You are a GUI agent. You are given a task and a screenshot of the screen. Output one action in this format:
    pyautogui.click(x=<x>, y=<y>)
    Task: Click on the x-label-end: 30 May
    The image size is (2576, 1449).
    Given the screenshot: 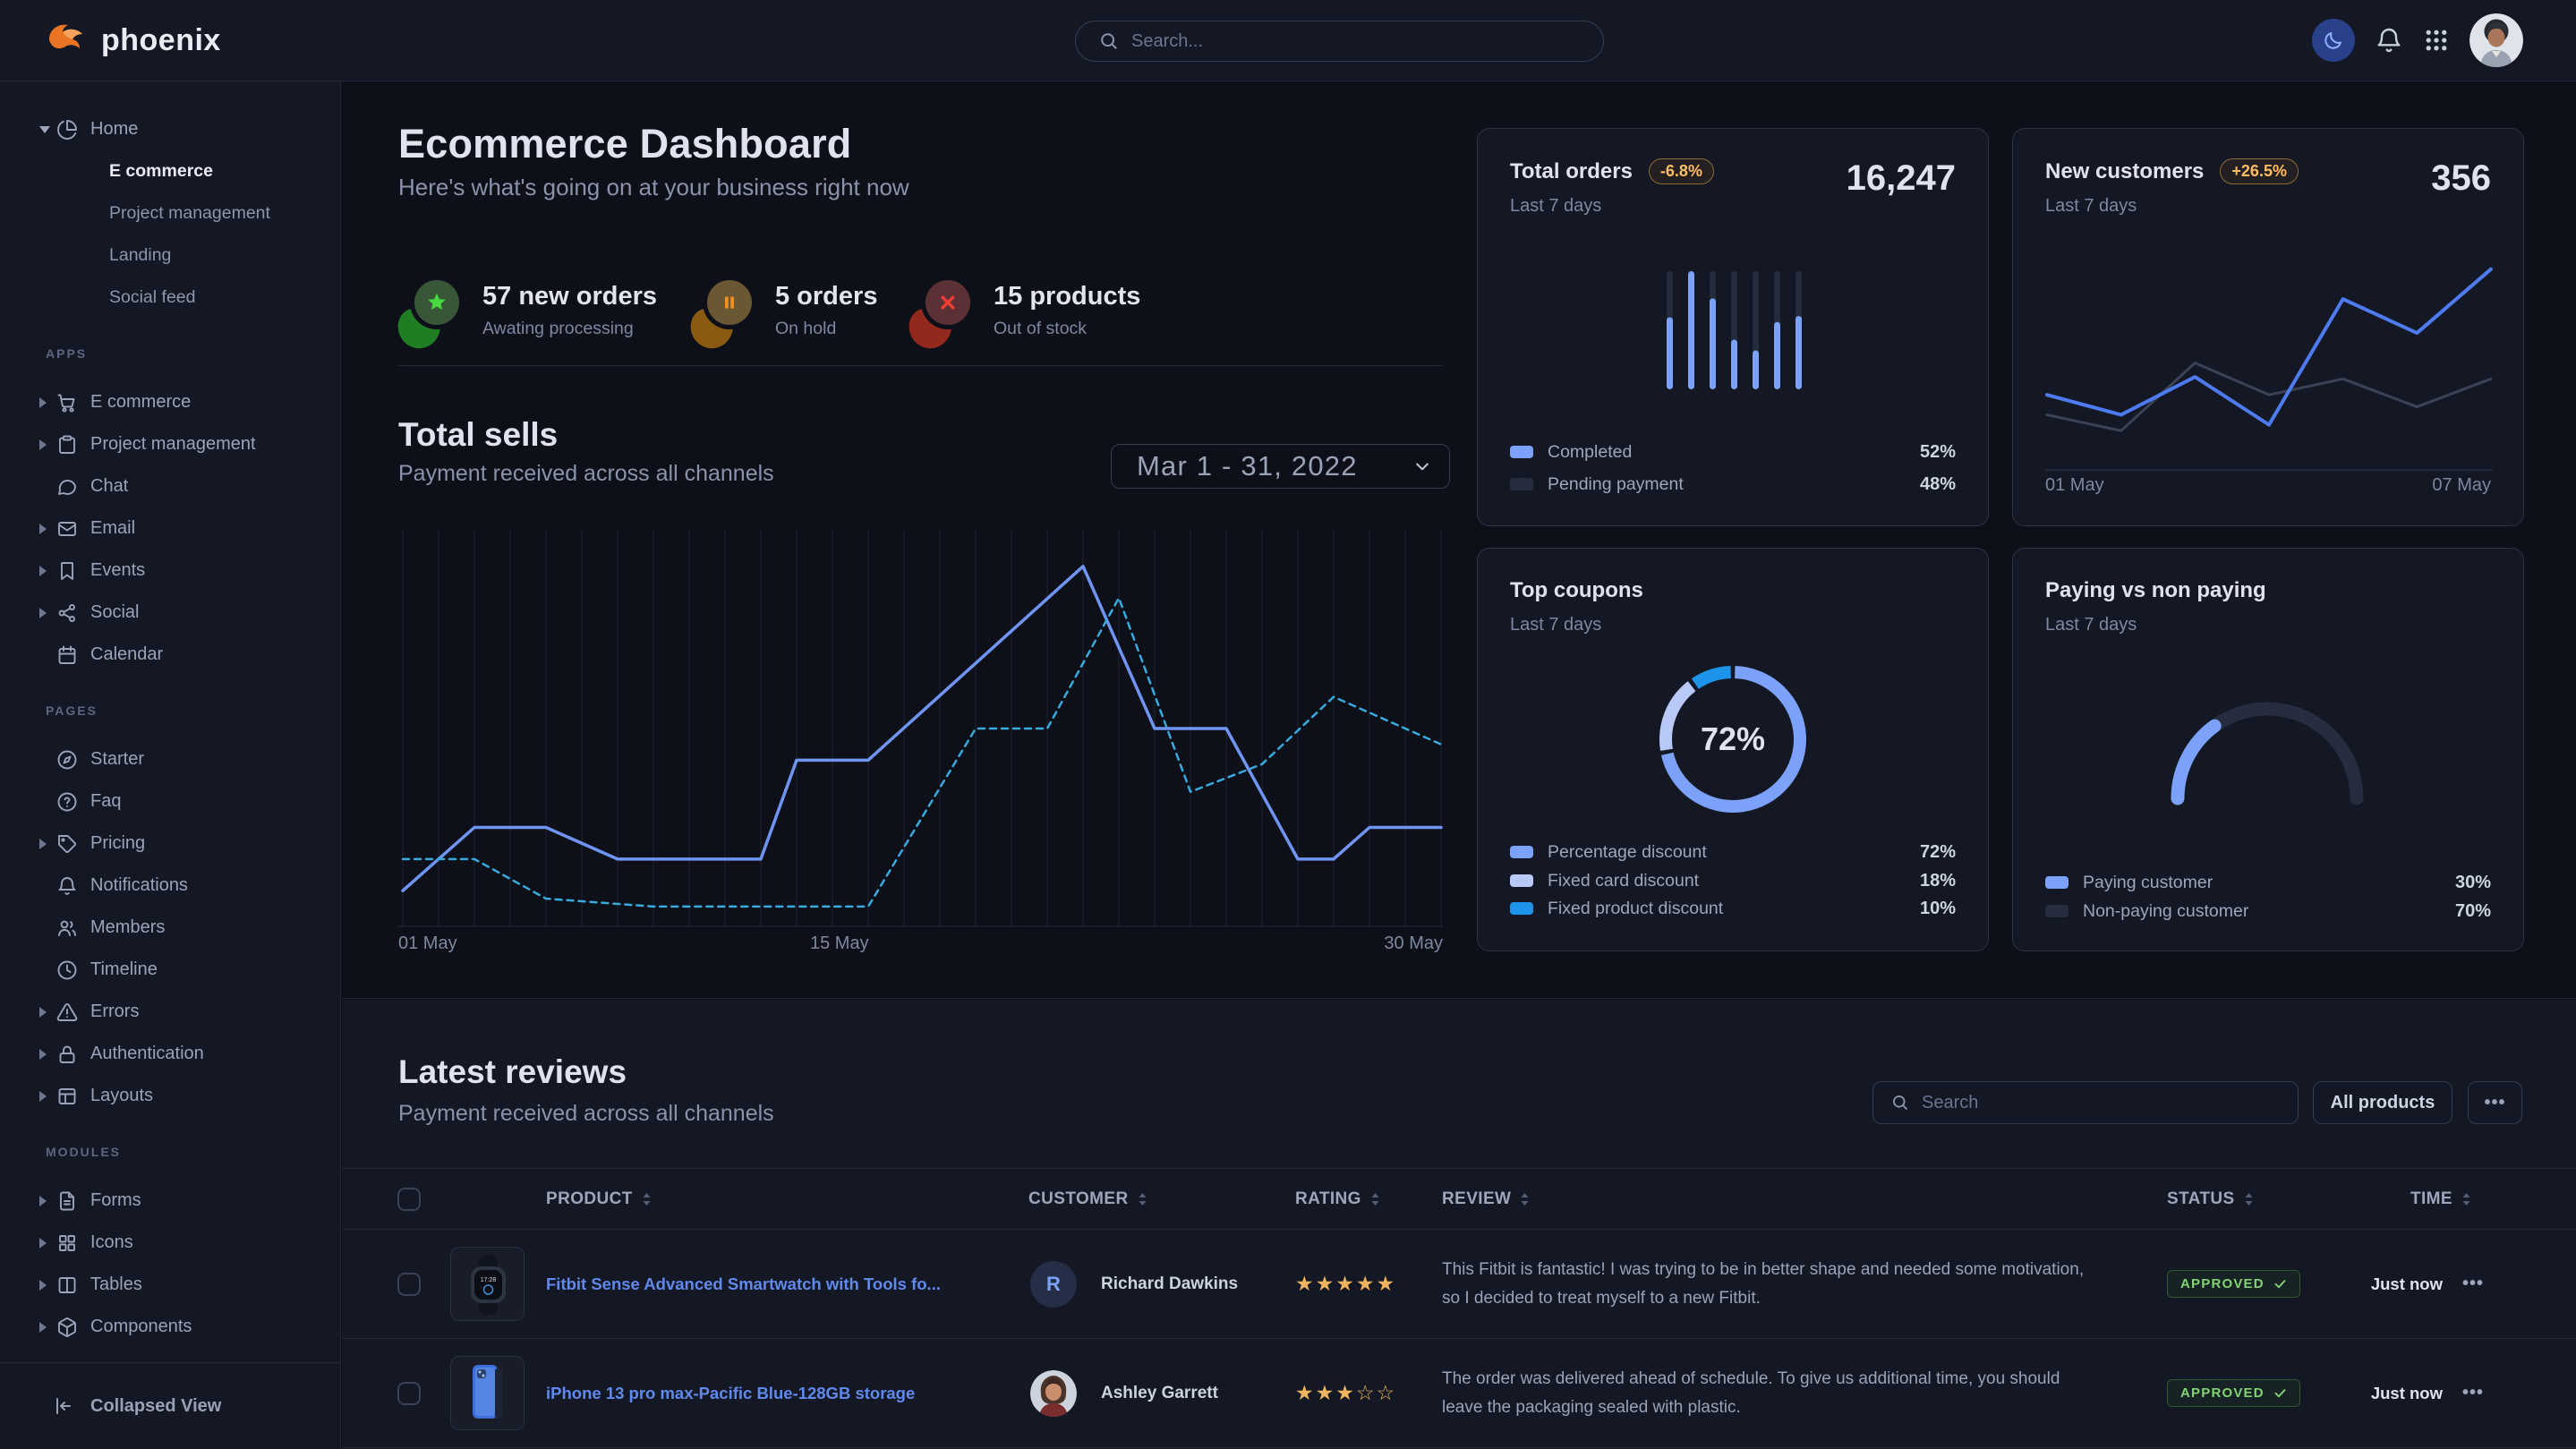 What is the action you would take?
    pyautogui.click(x=1413, y=943)
    